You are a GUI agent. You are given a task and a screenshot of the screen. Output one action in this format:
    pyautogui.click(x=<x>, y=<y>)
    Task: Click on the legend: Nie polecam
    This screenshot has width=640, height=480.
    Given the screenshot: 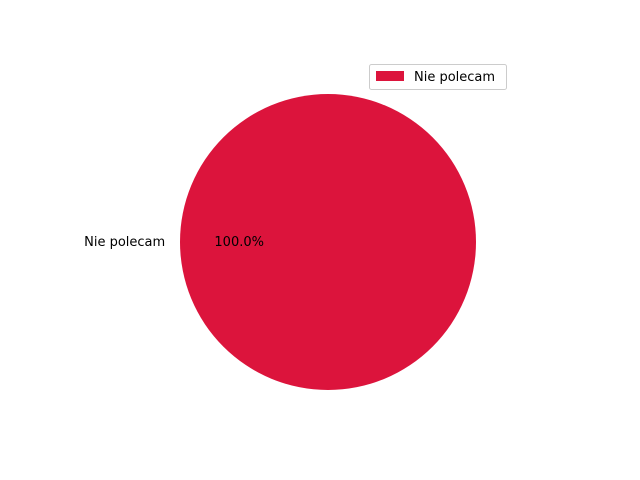 What is the action you would take?
    pyautogui.click(x=438, y=77)
    